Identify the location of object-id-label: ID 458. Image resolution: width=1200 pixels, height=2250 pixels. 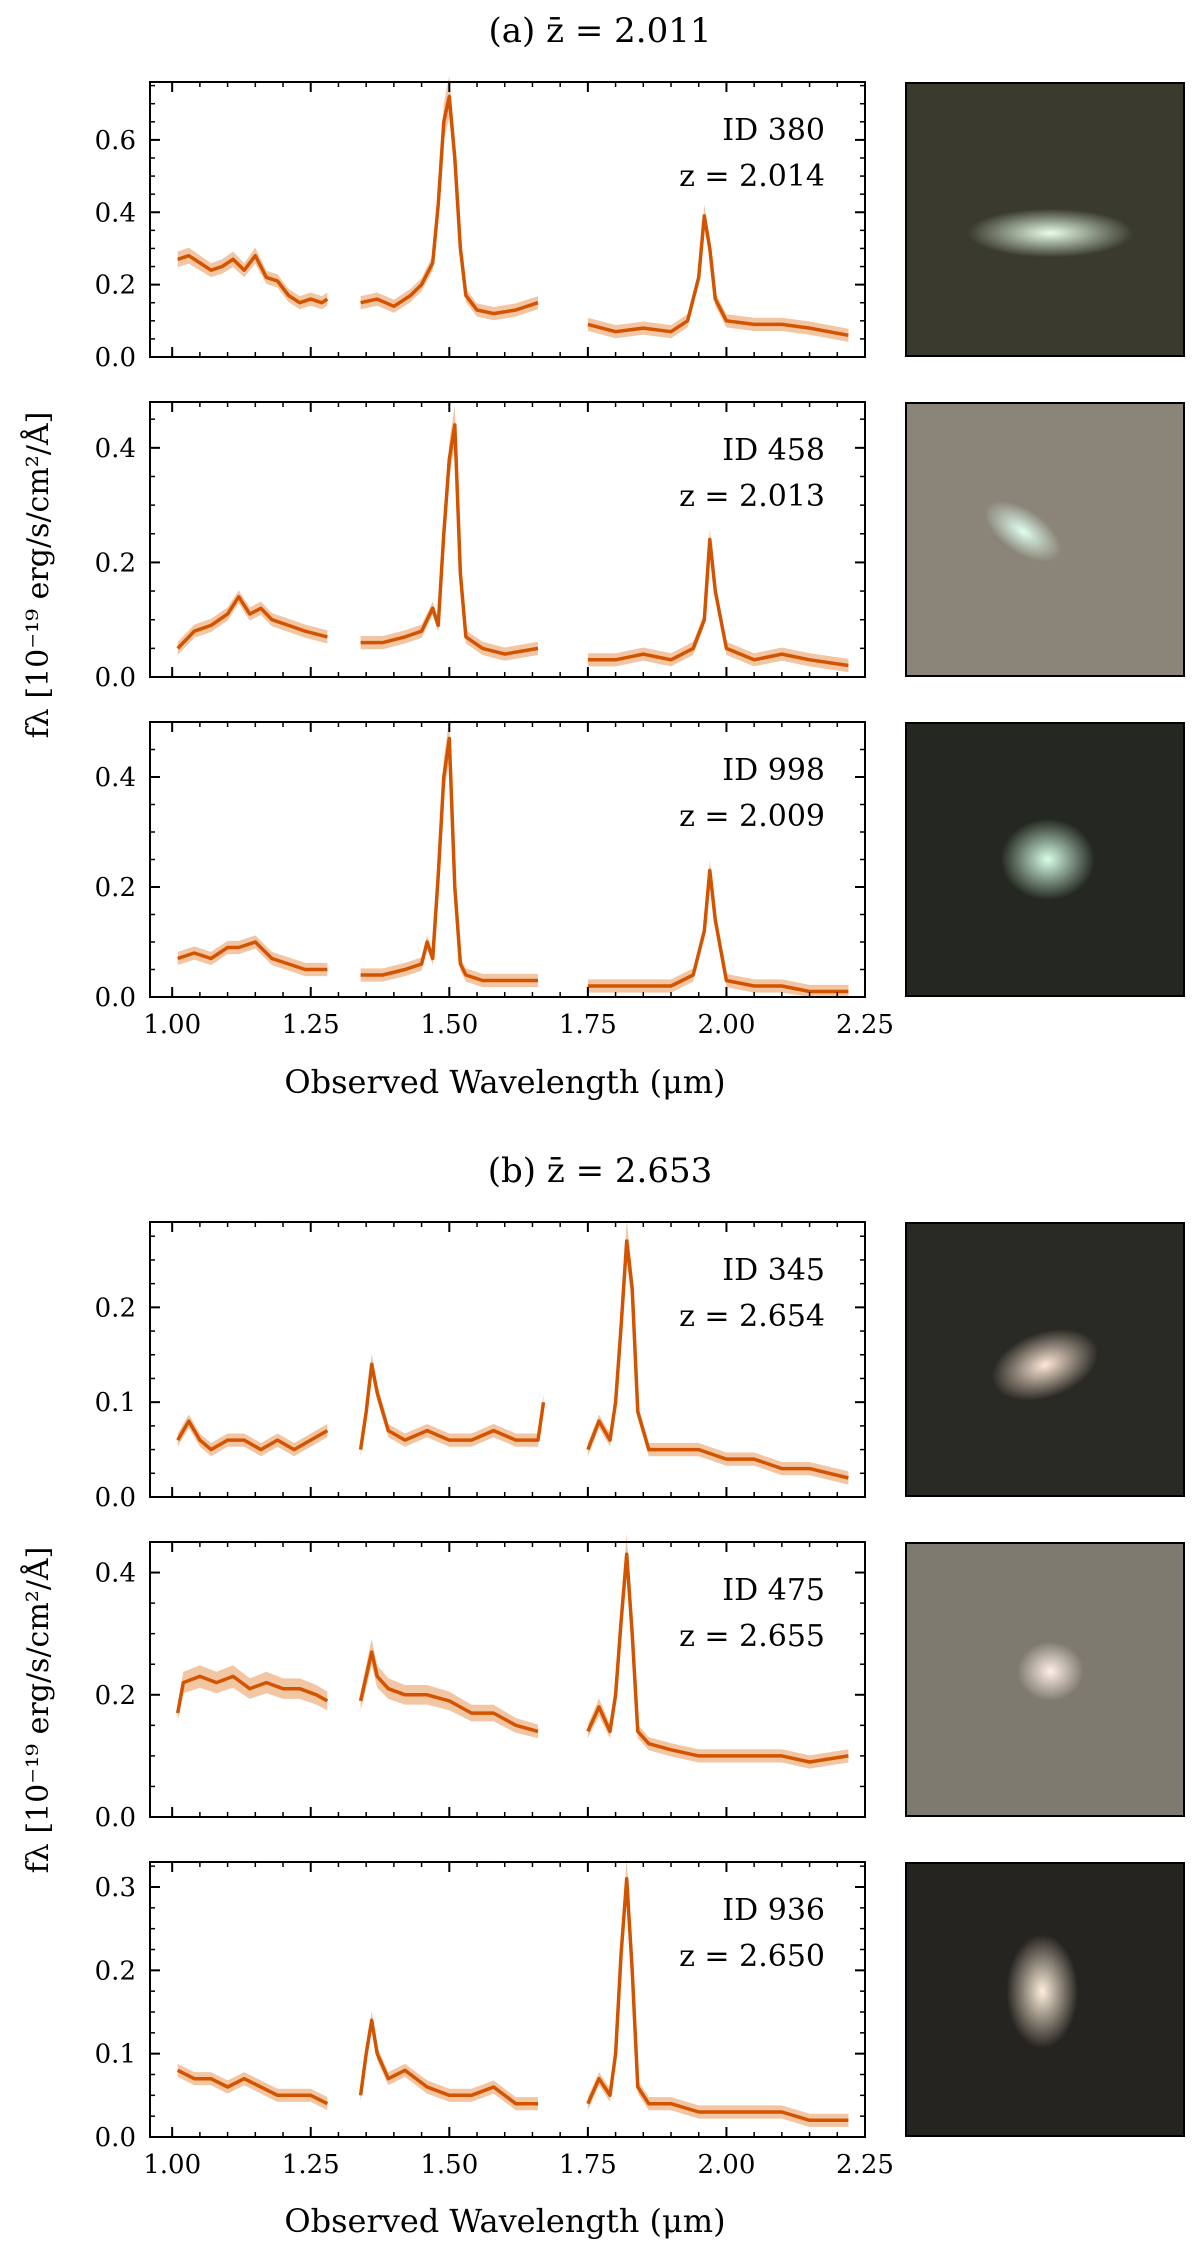
(773, 450).